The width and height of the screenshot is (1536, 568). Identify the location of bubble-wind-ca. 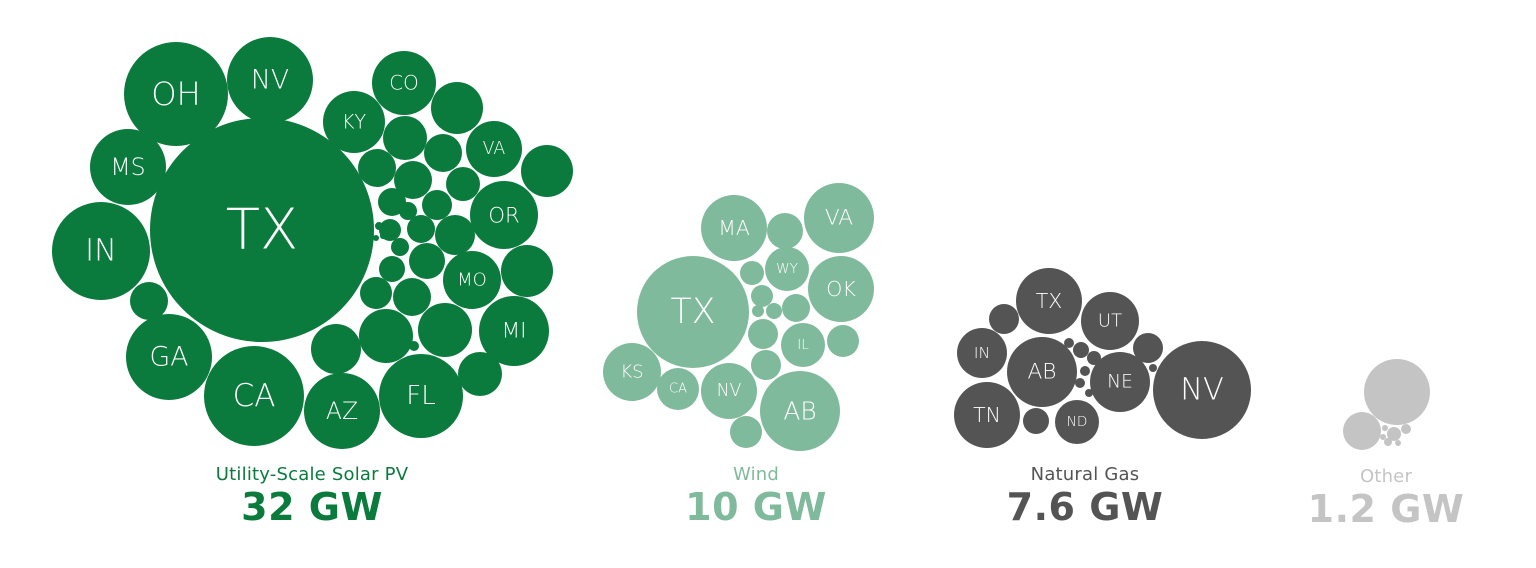
(678, 389).